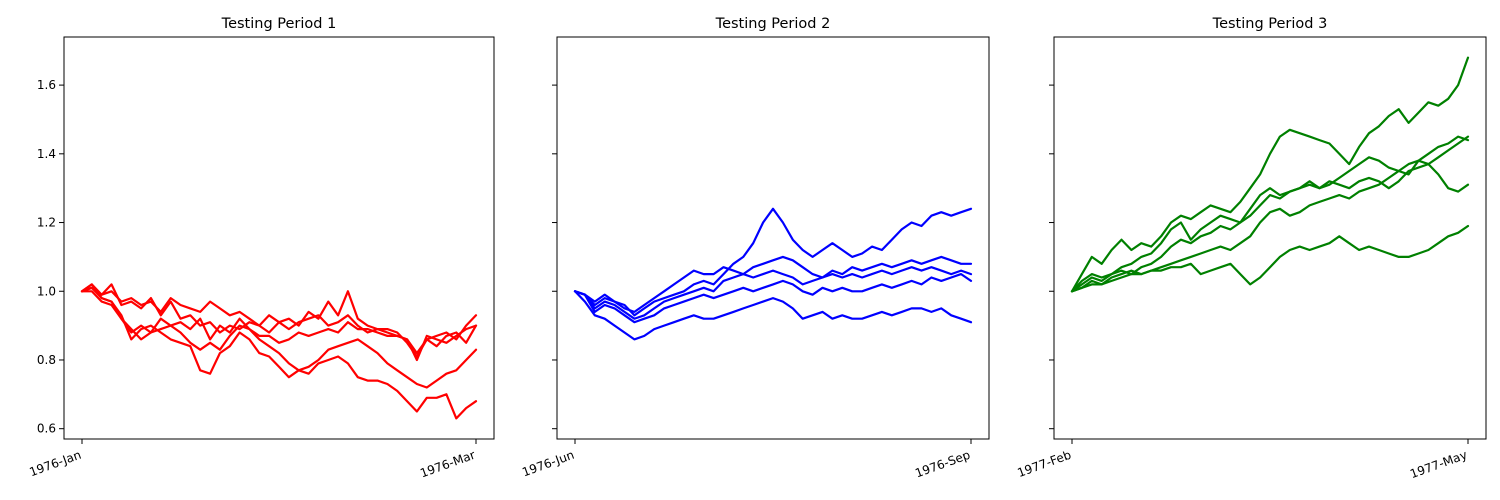 The height and width of the screenshot is (500, 1500). I want to click on x-tick-label: 1977-May, so click(1438, 465).